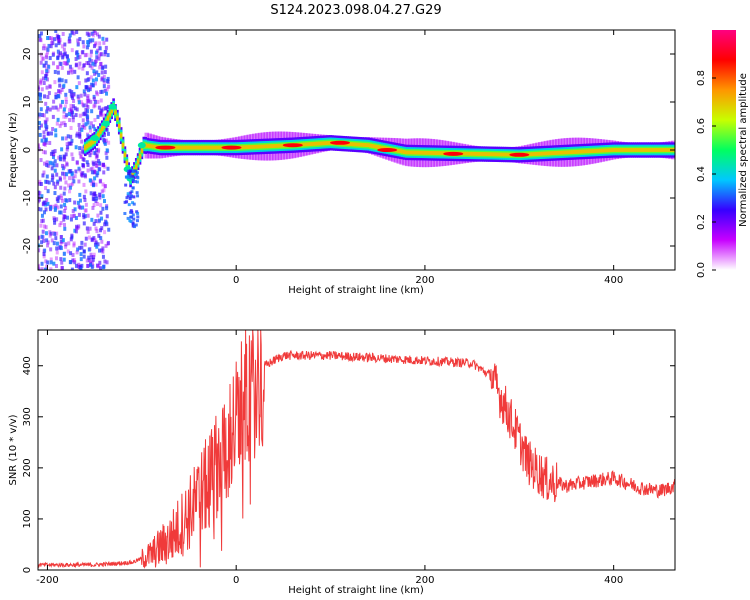 Image resolution: width=750 pixels, height=600 pixels. Describe the element at coordinates (701, 78) in the screenshot. I see `colorbar-tick-label: 0.8` at that location.